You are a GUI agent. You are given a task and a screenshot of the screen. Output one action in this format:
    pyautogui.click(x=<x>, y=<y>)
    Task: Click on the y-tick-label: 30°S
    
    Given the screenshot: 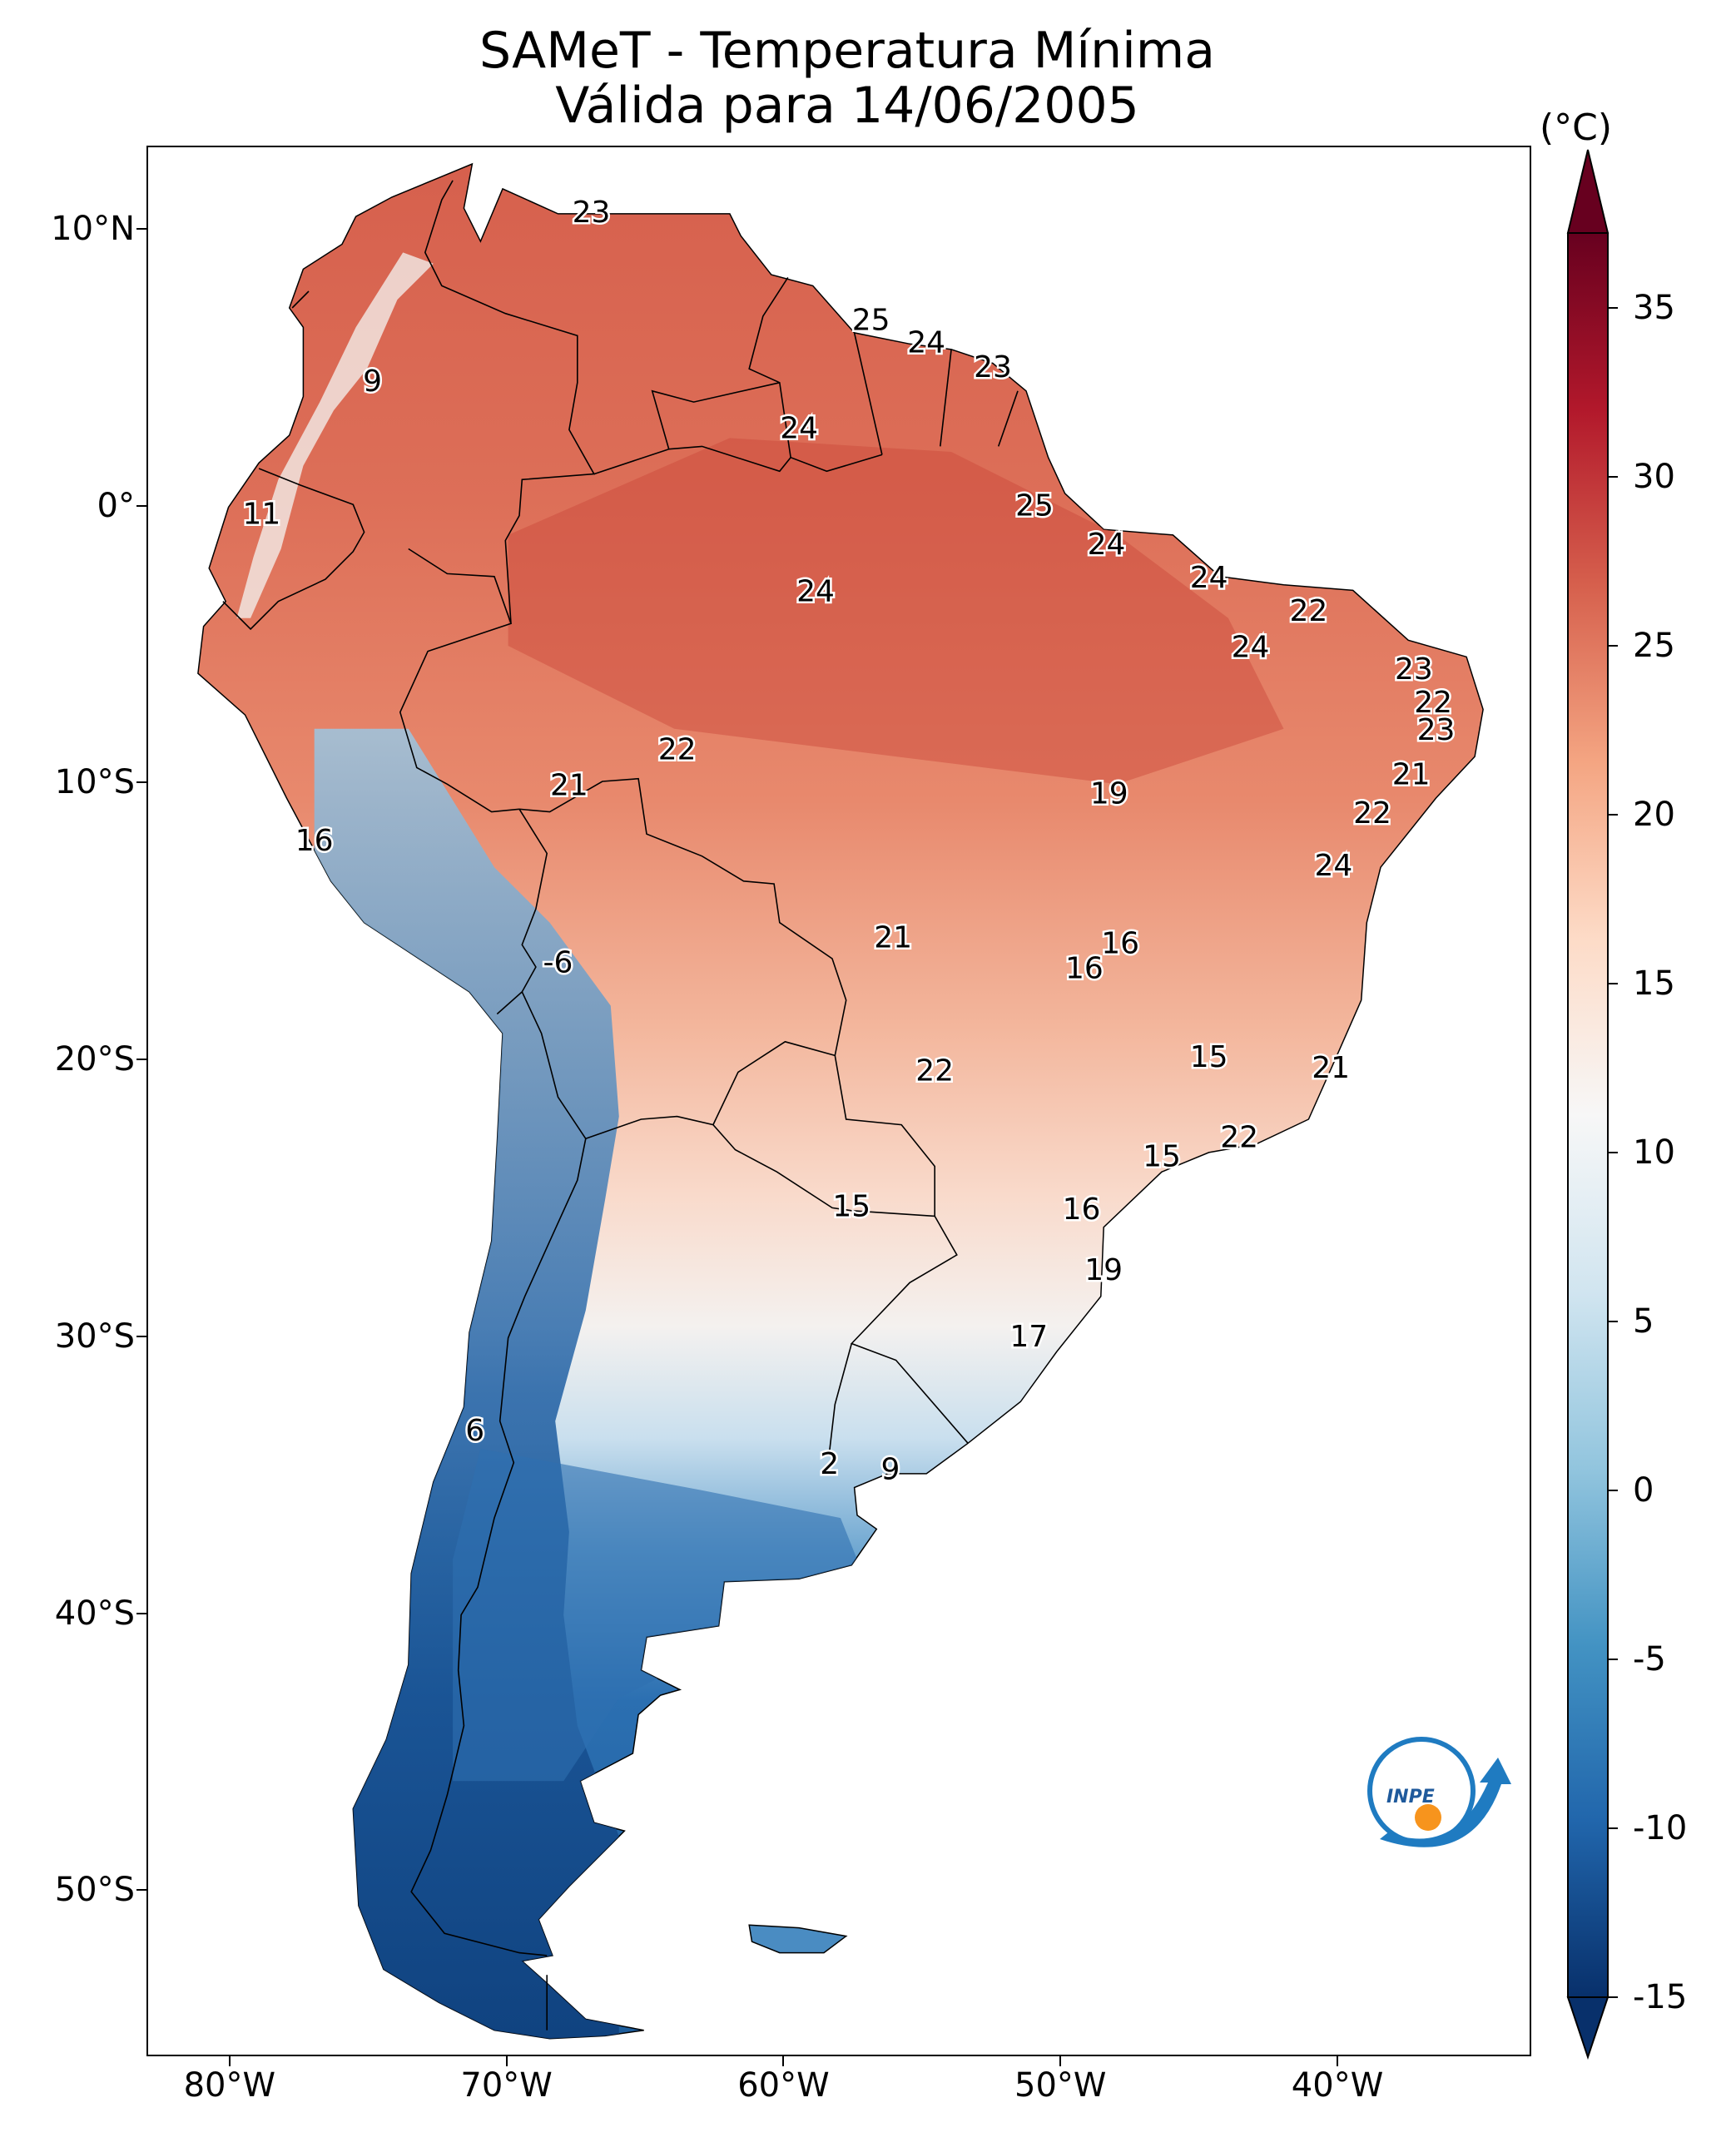 What is the action you would take?
    pyautogui.click(x=95, y=1336)
    